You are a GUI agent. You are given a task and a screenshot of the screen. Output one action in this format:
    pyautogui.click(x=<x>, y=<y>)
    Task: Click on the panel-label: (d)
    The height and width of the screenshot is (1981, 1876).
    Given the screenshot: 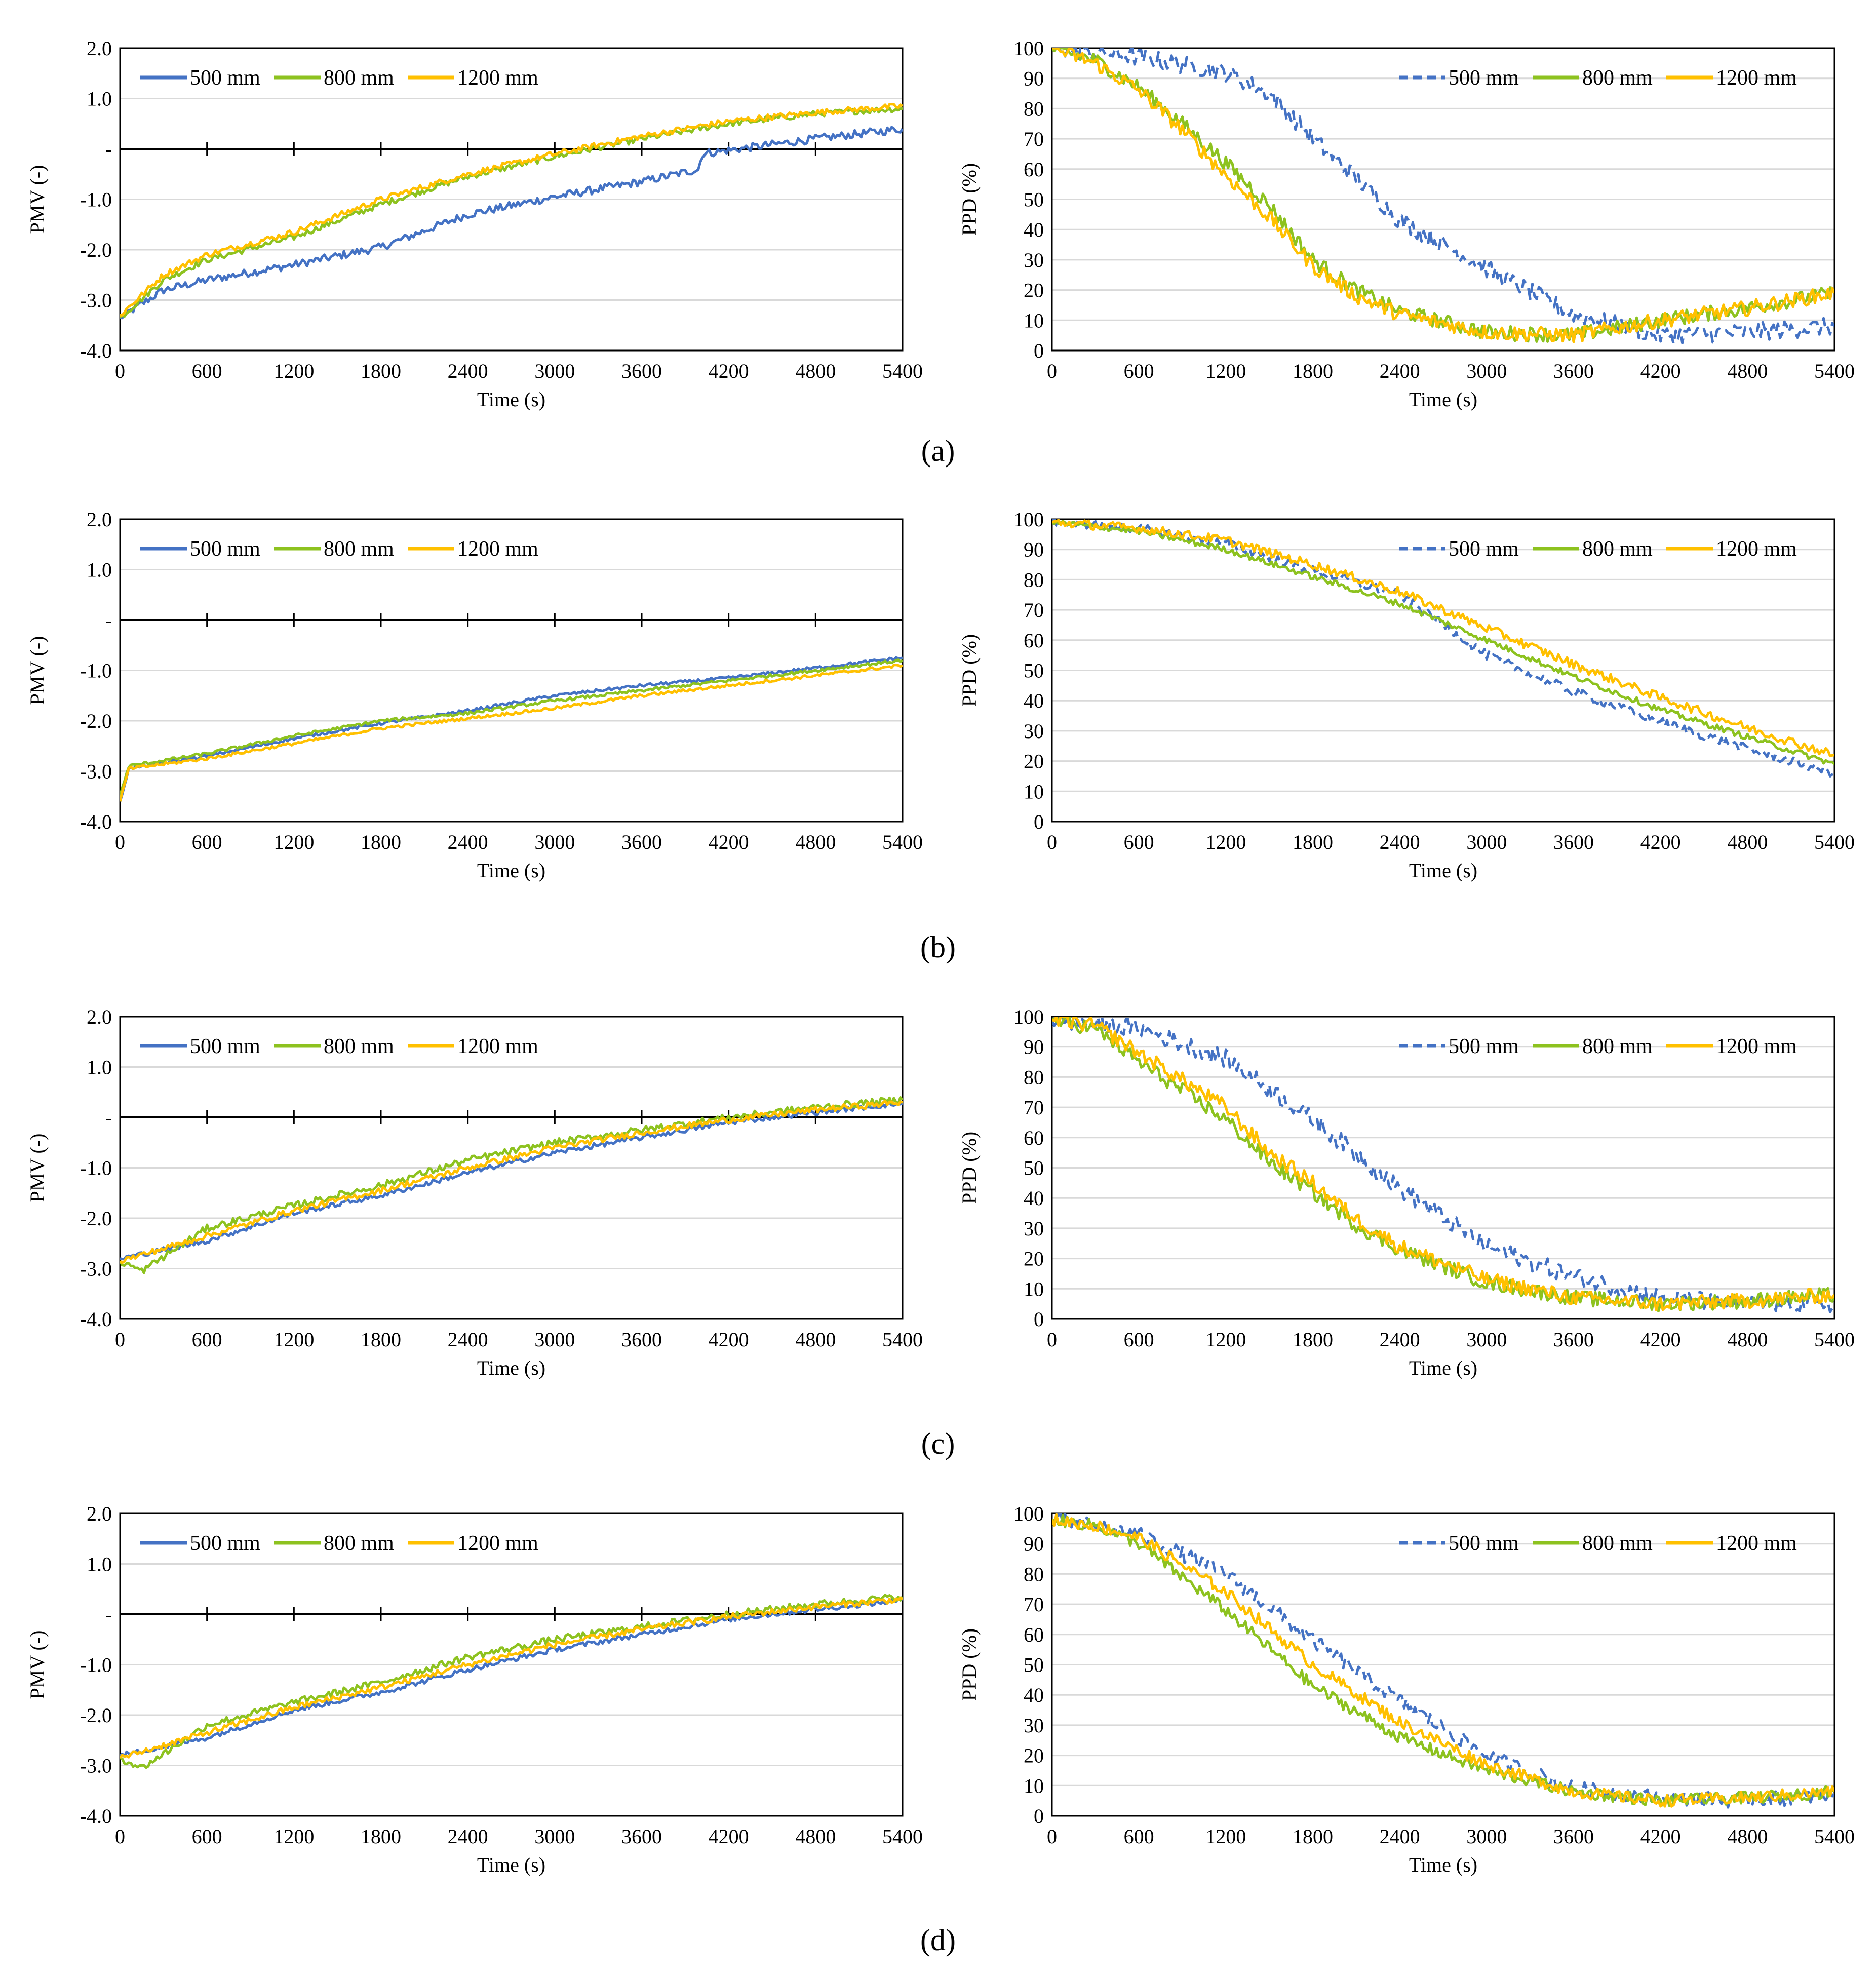 What is the action you would take?
    pyautogui.click(x=938, y=1940)
    